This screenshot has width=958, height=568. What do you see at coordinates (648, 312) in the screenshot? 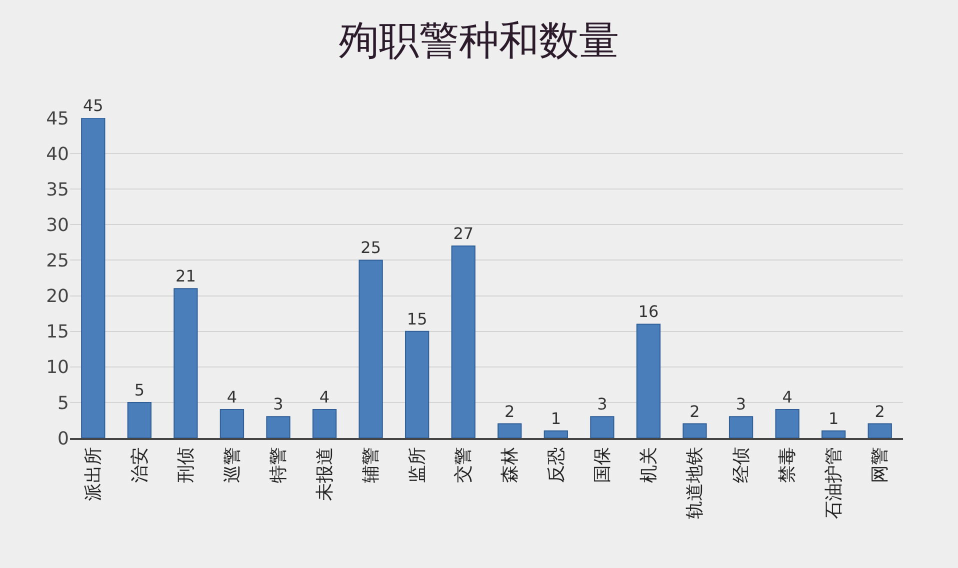
I see `data-label: 16` at bounding box center [648, 312].